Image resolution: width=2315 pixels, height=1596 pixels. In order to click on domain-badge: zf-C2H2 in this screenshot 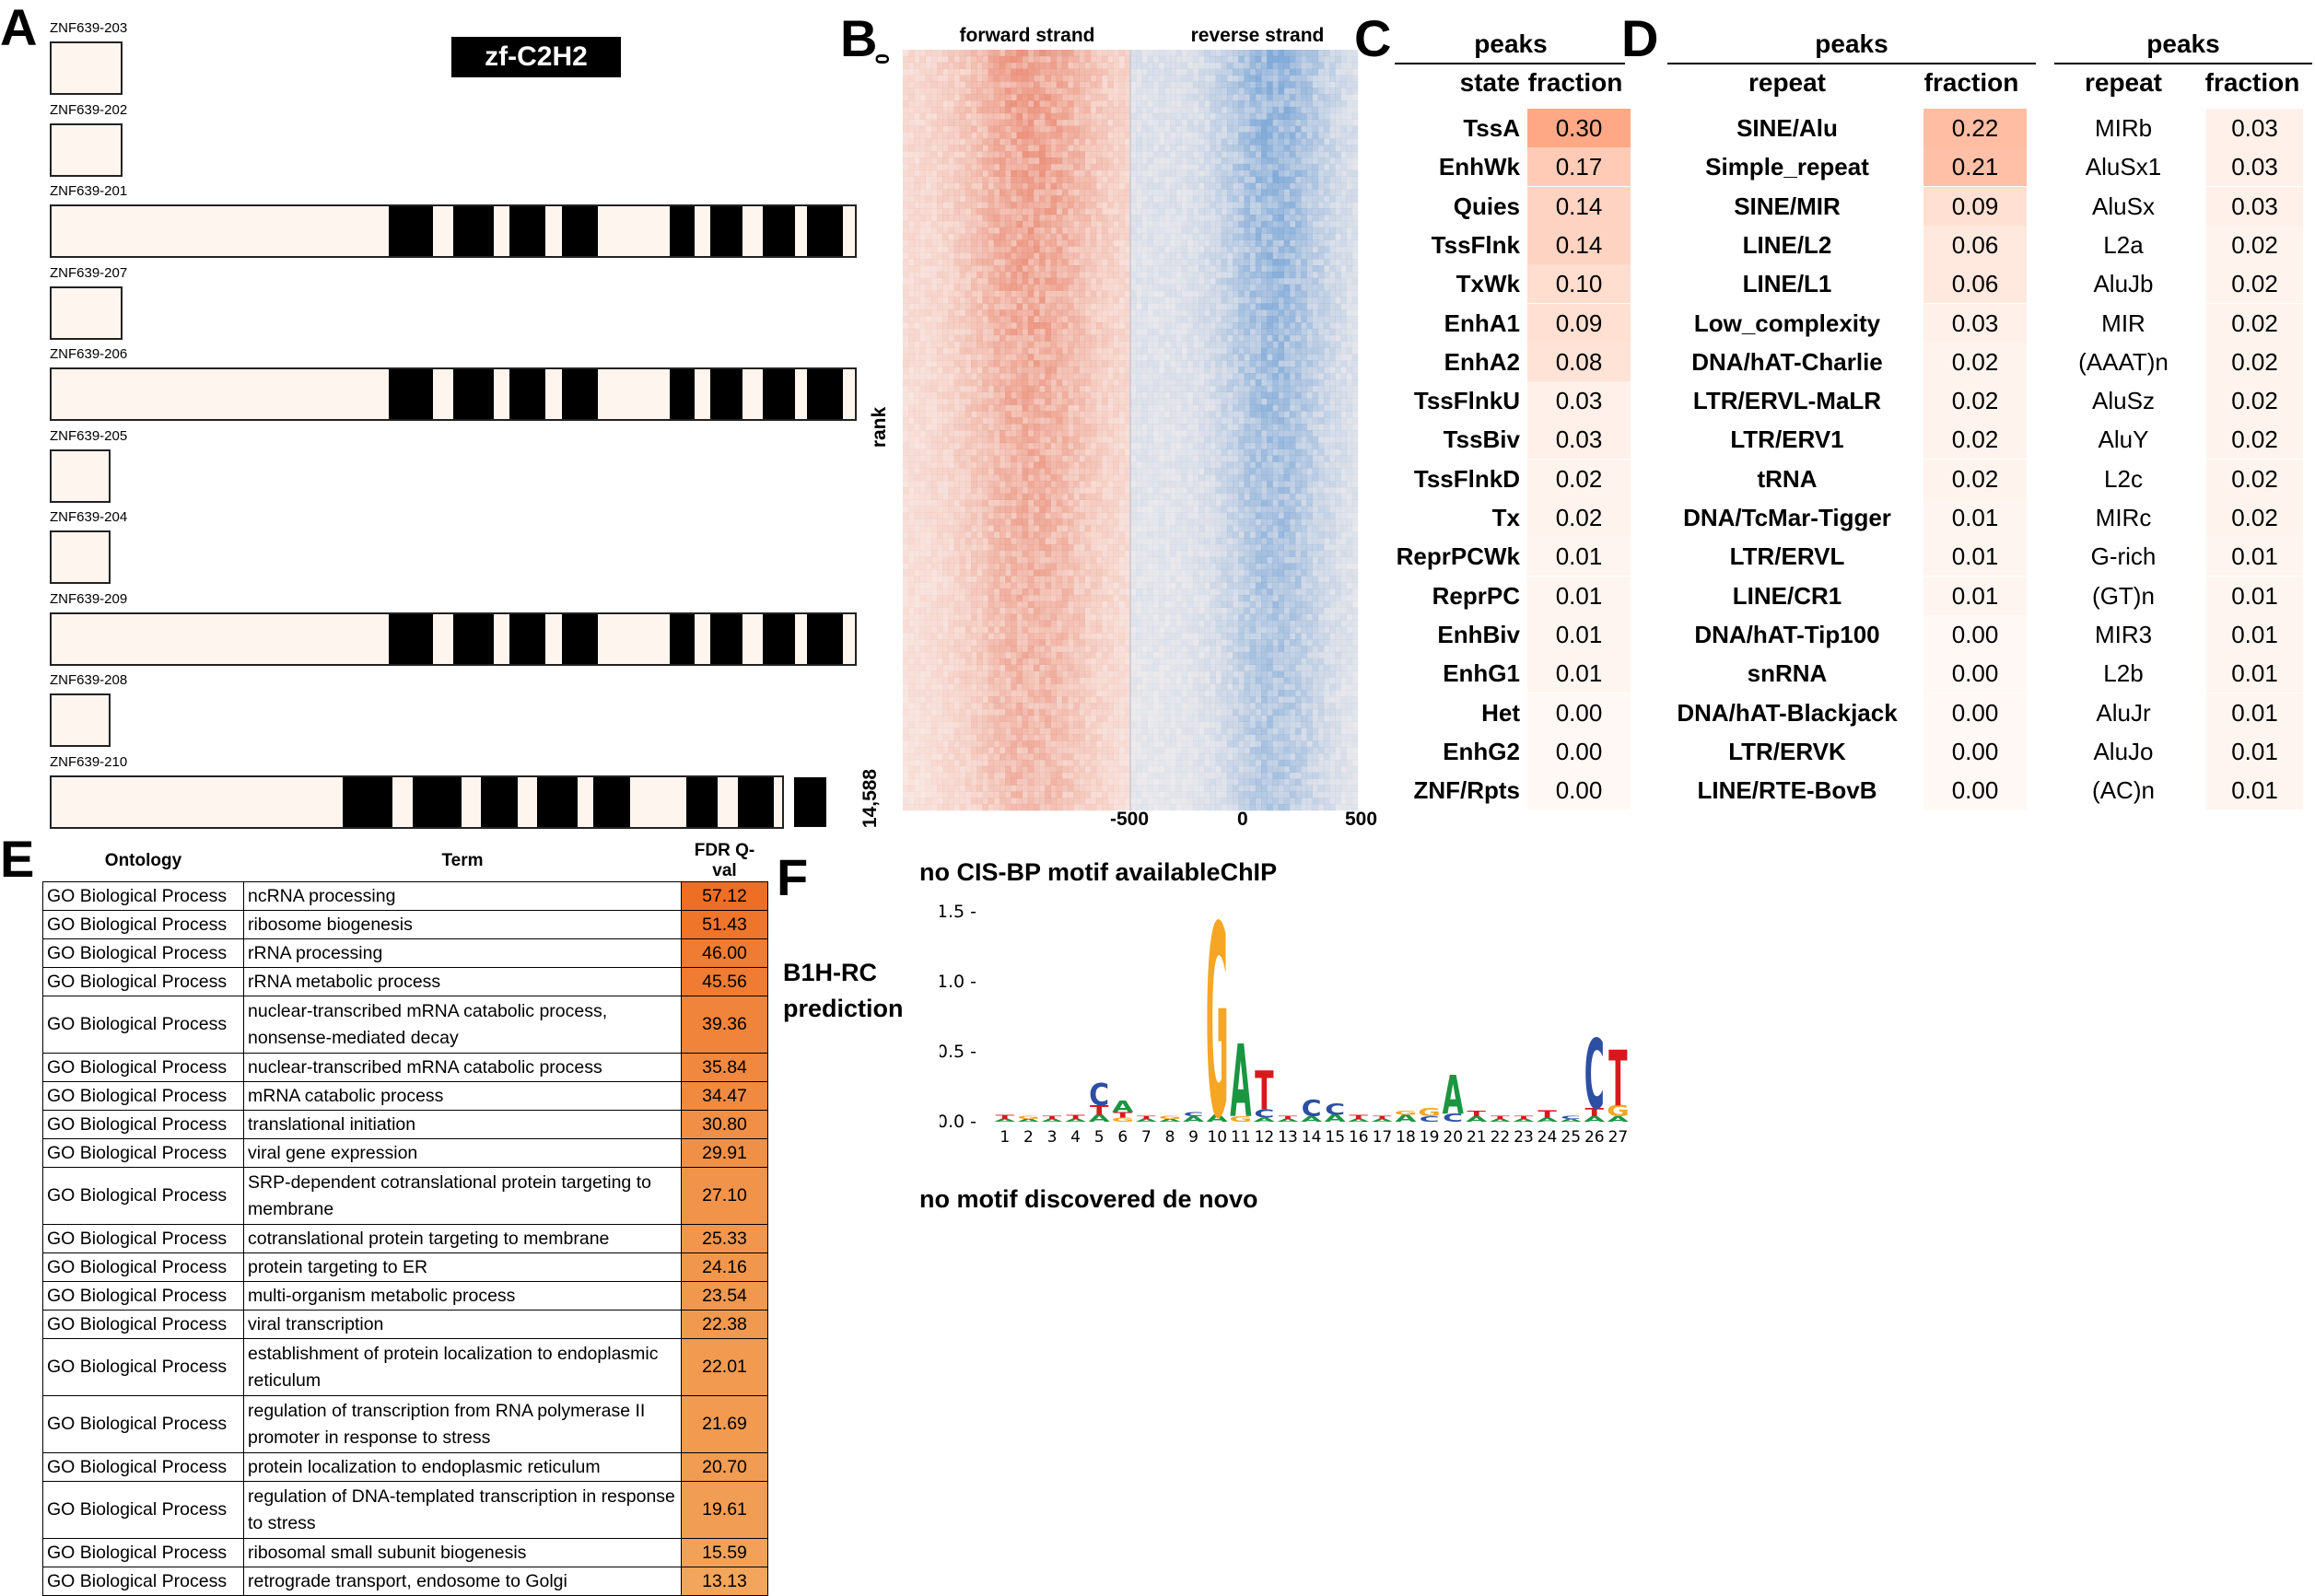, I will do `click(536, 57)`.